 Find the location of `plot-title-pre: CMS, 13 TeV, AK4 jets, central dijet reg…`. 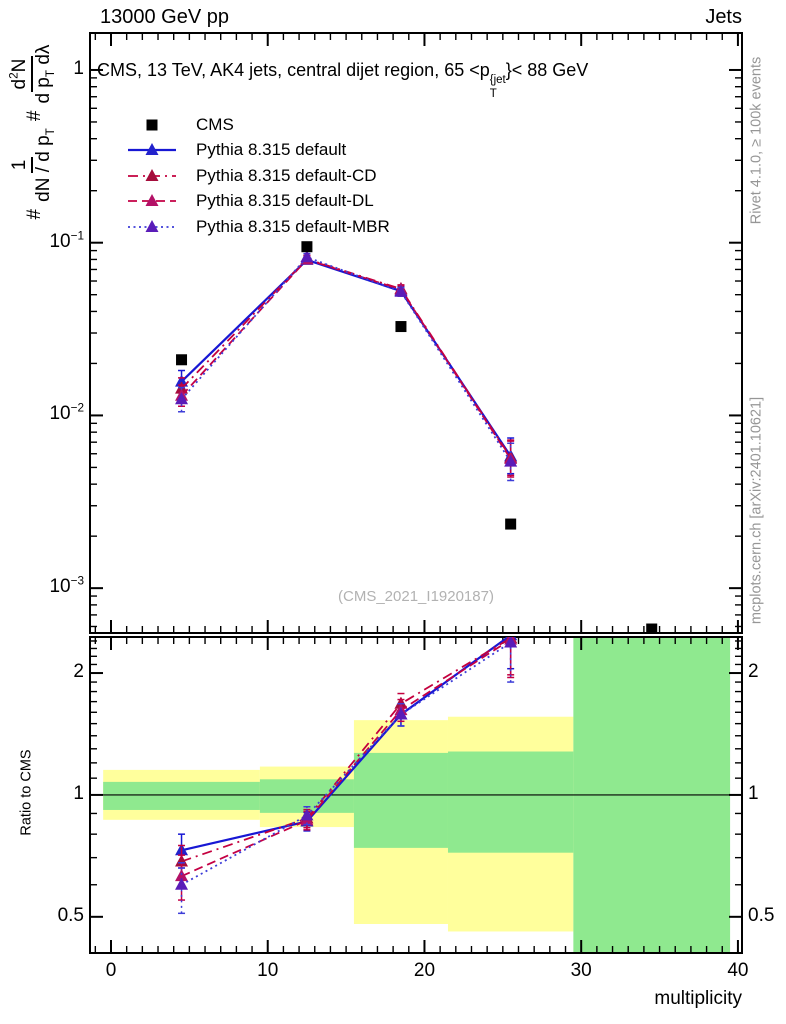

plot-title-pre: CMS, 13 TeV, AK4 jets, central dijet reg… is located at coordinates (293, 70).